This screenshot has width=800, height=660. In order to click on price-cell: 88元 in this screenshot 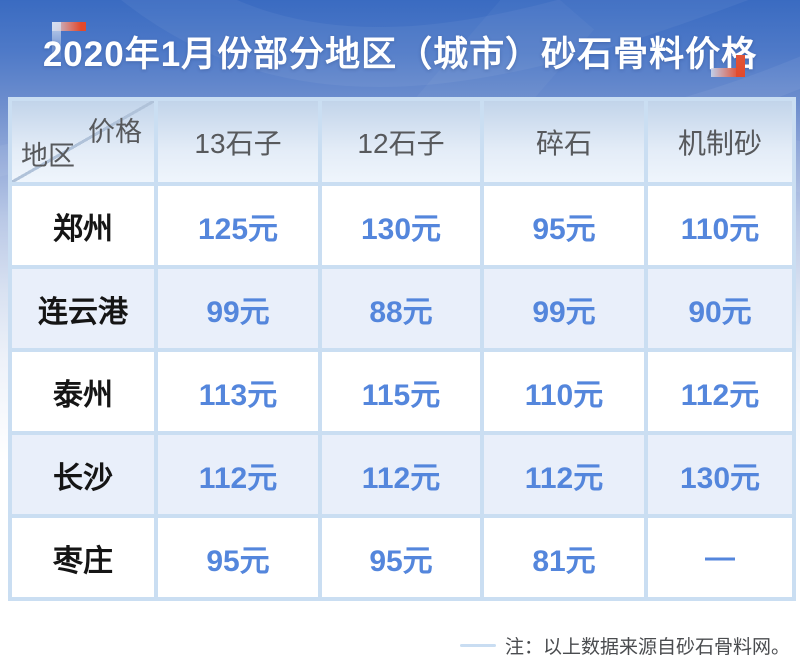, I will do `click(401, 308)`.